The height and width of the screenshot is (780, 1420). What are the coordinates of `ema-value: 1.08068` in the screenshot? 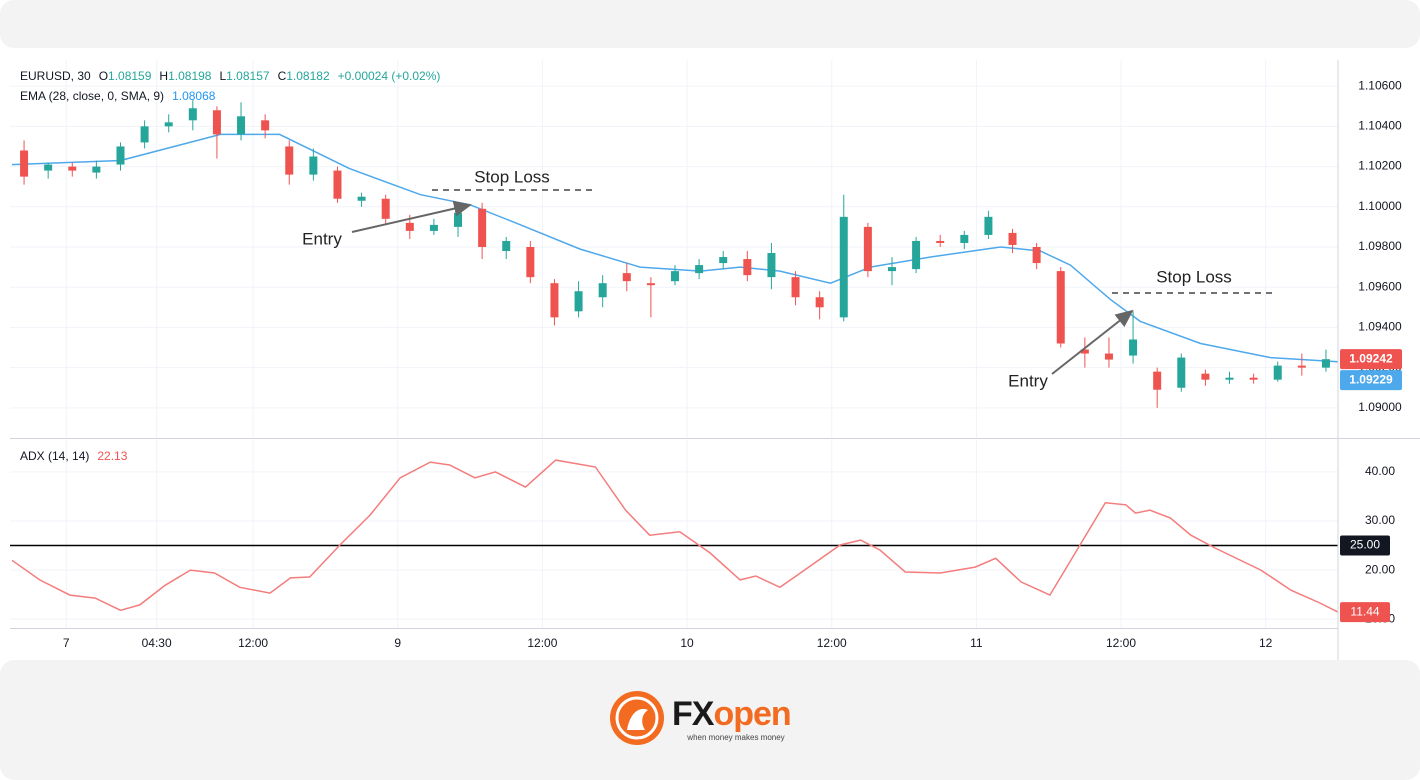 It's located at (194, 96).